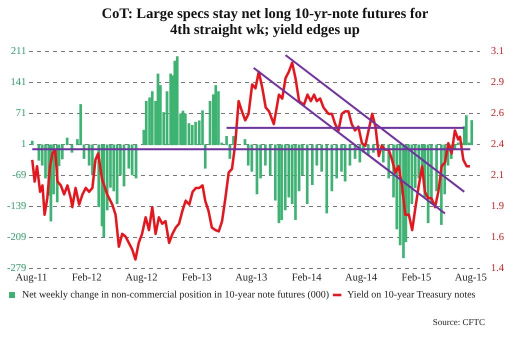 The width and height of the screenshot is (513, 337). I want to click on y-tick-label: 1, so click(23, 144).